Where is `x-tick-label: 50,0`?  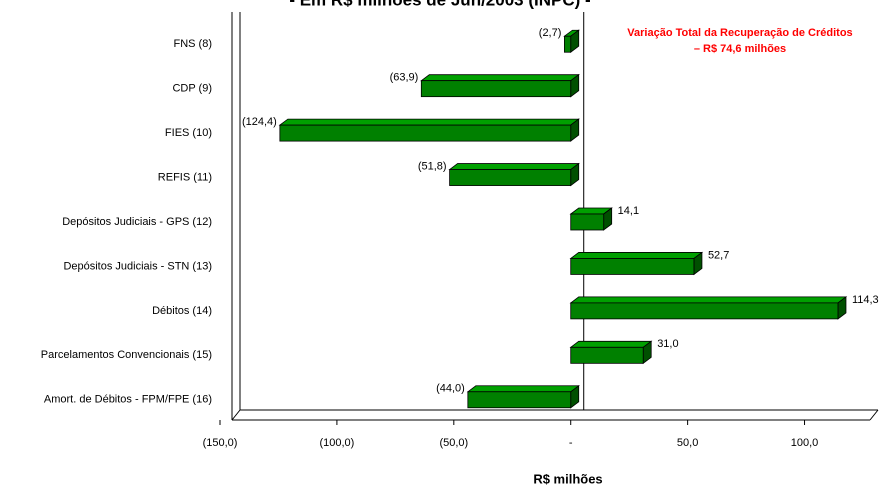
x-tick-label: 50,0 is located at coordinates (687, 443).